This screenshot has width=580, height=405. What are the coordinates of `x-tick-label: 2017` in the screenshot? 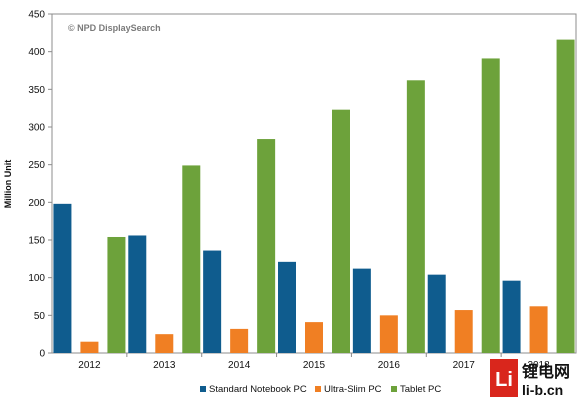 It's located at (464, 365).